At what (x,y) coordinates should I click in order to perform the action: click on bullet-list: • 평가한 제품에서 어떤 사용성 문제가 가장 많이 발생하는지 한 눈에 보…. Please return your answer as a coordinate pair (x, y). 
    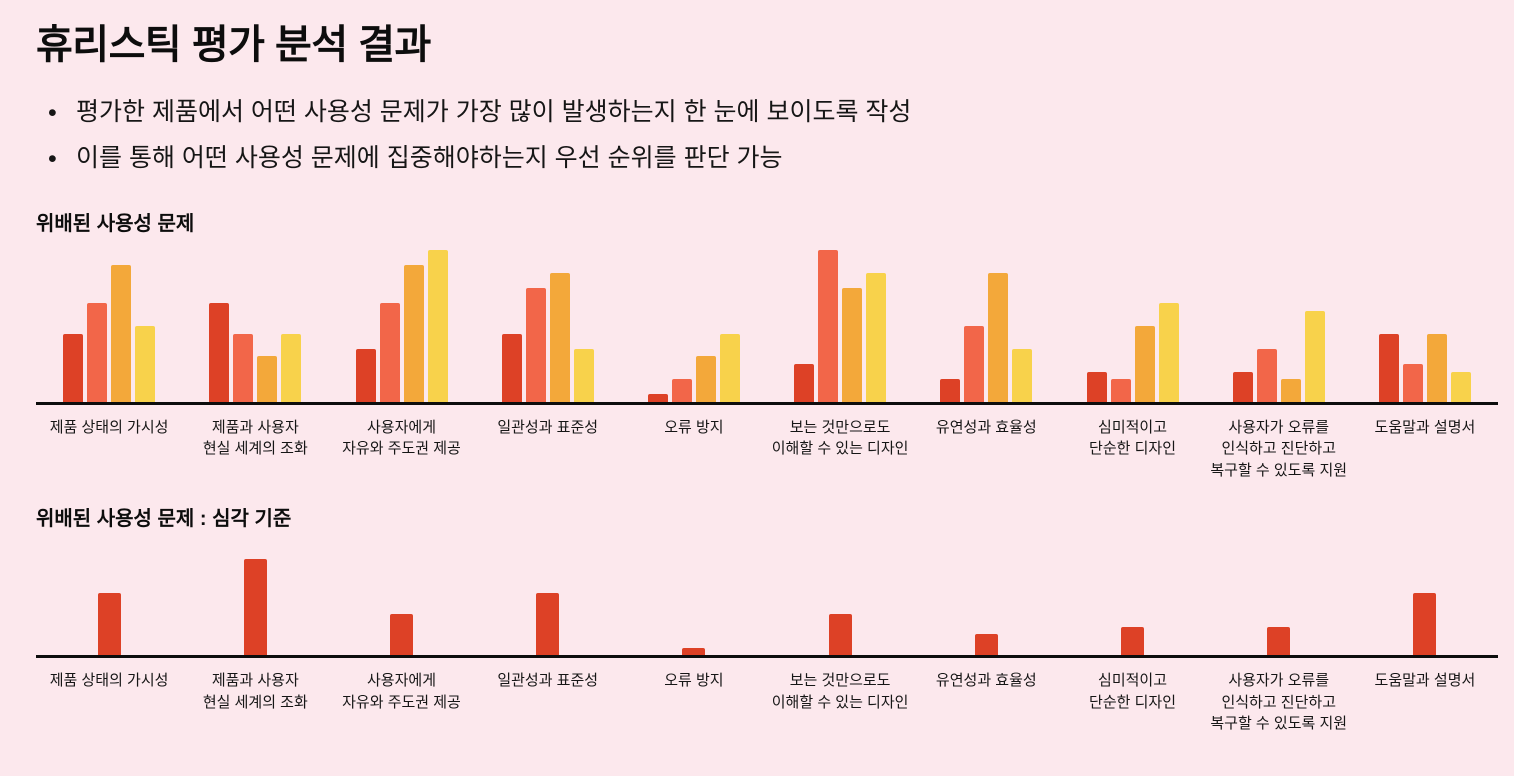
    Looking at the image, I should click on (778, 135).